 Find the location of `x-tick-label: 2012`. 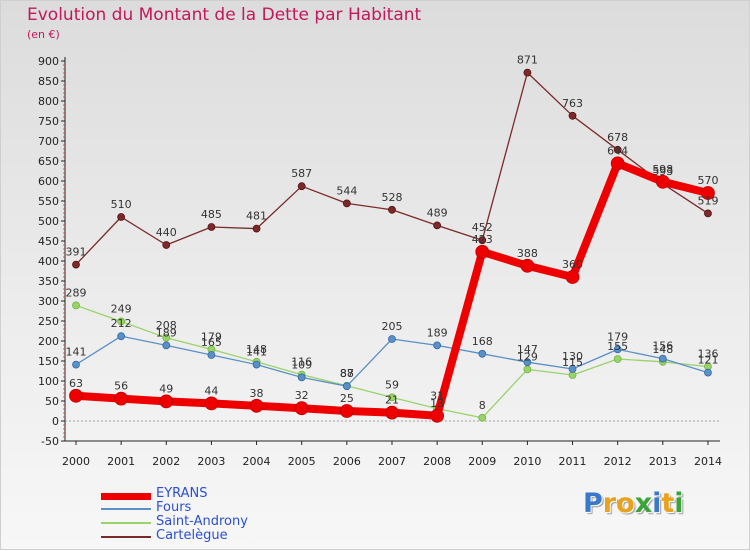

x-tick-label: 2012 is located at coordinates (618, 461).